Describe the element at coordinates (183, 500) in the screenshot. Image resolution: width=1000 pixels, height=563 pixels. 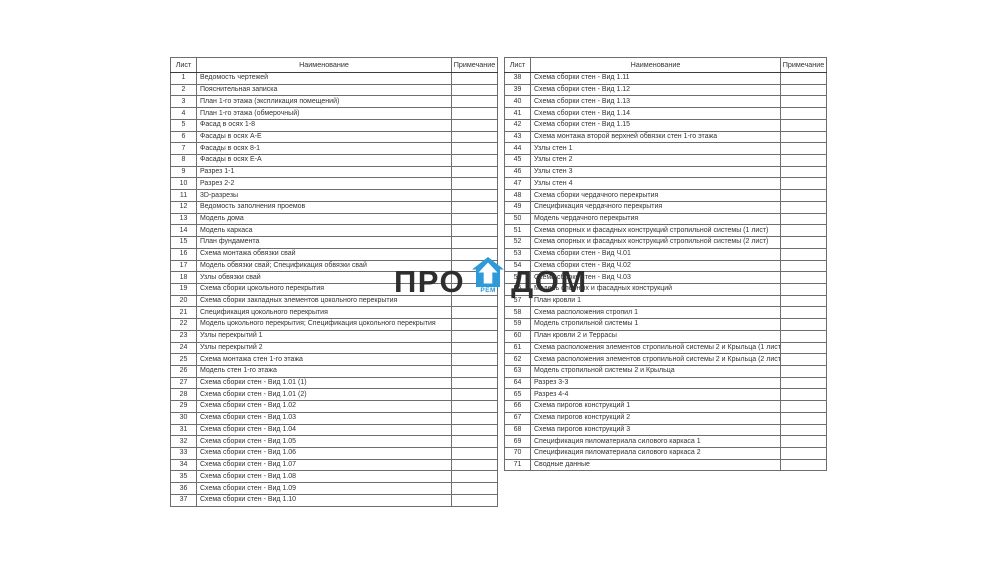
I see `sheet-number: 37` at that location.